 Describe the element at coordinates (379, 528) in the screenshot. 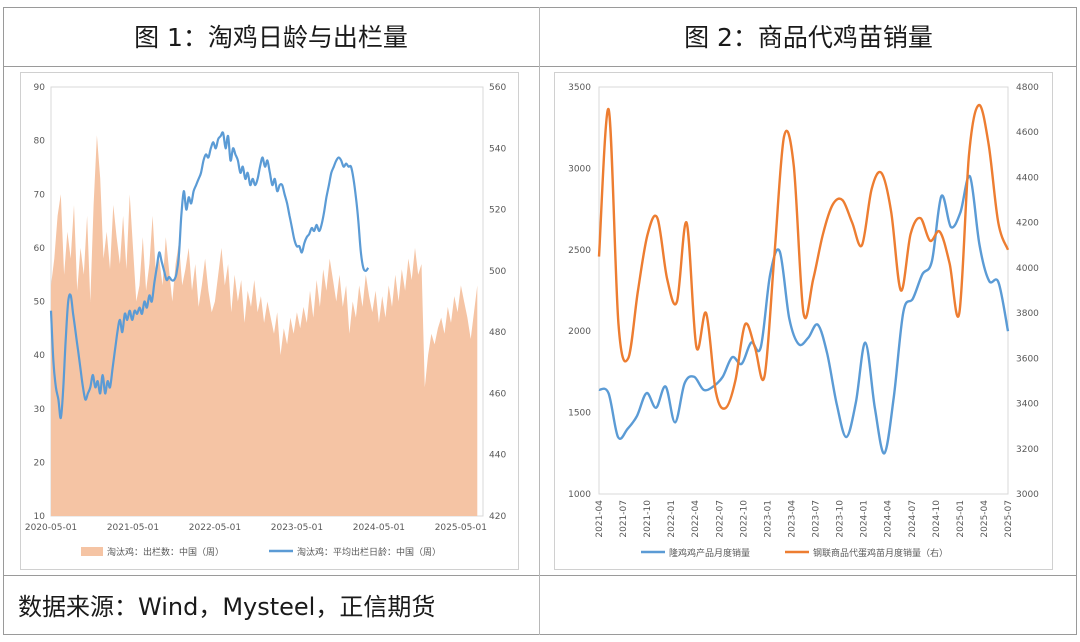

I see `x-tick-label: 2024-05-01` at that location.